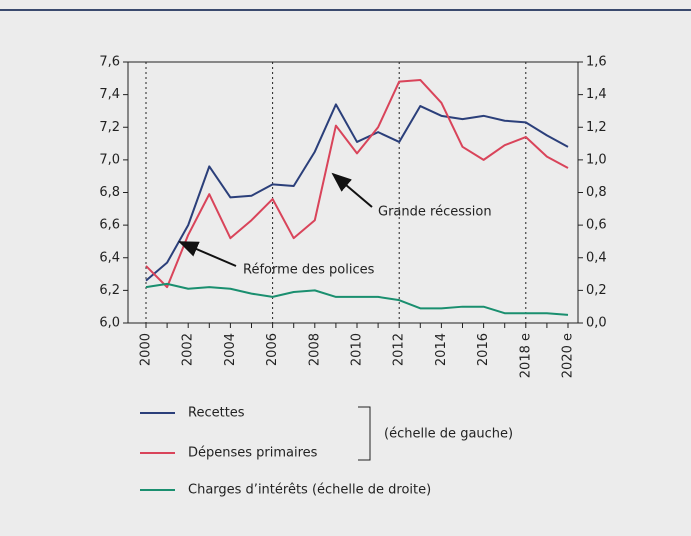  What do you see at coordinates (596, 94) in the screenshot?
I see `y2-tick-label: 1,4` at bounding box center [596, 94].